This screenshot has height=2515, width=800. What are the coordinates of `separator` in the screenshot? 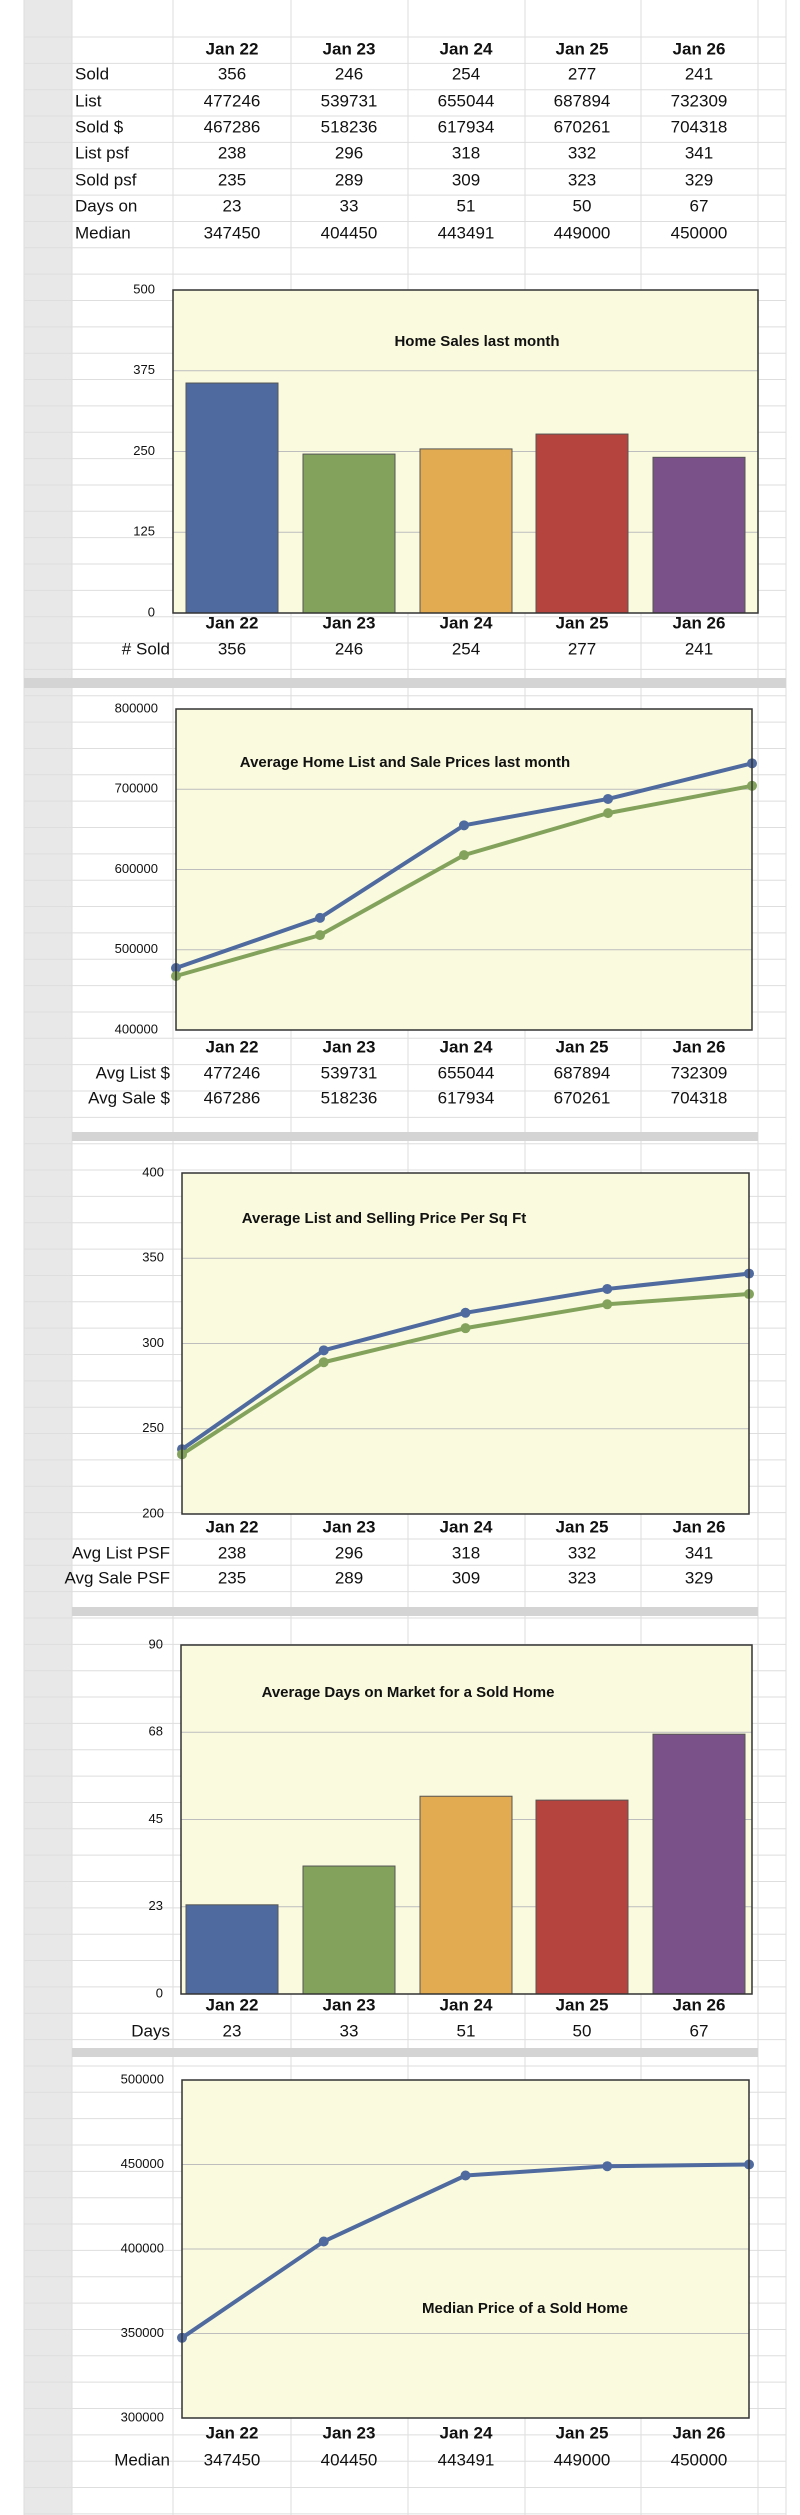 It's located at (415, 1136).